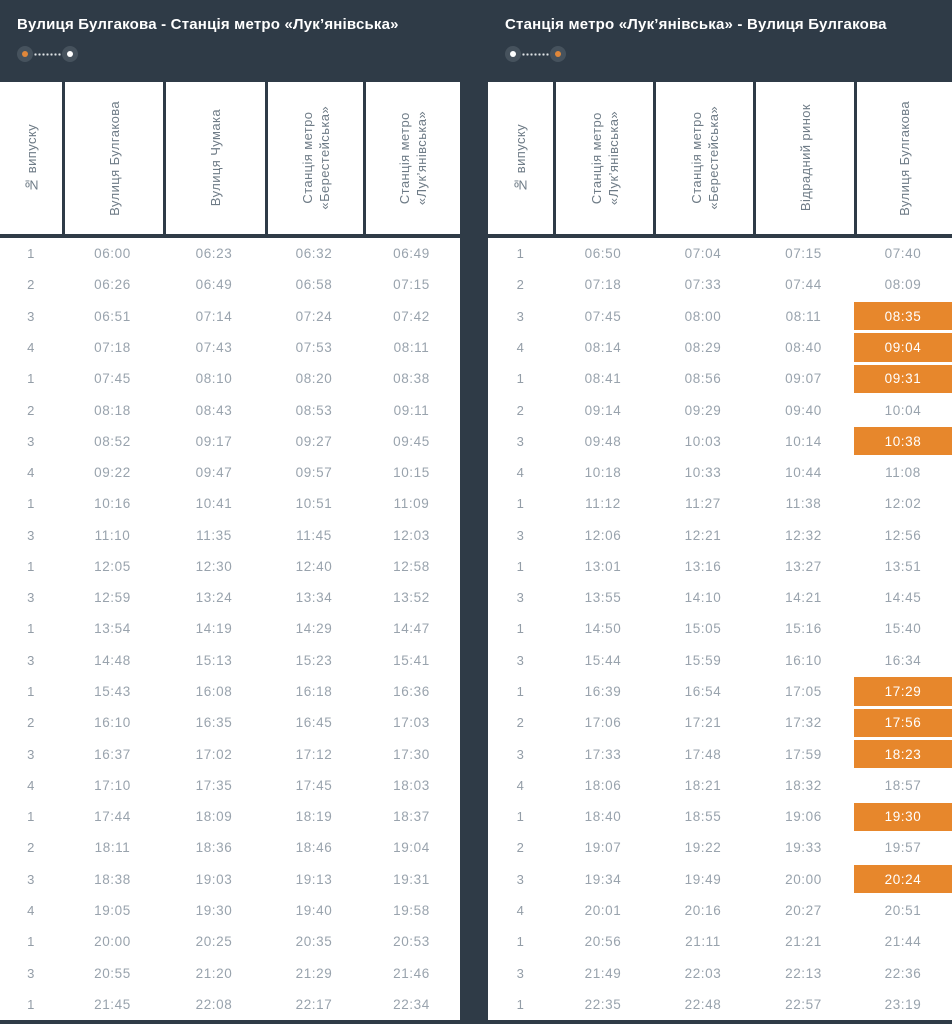  What do you see at coordinates (411, 848) in the screenshot?
I see `time-cell: 19:04` at bounding box center [411, 848].